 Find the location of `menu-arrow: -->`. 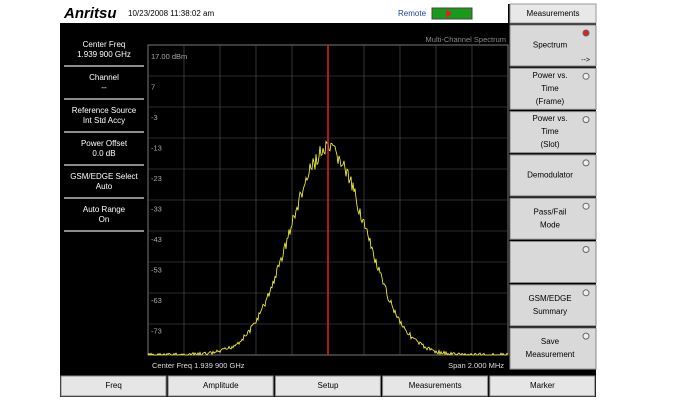

menu-arrow: --> is located at coordinates (585, 60).